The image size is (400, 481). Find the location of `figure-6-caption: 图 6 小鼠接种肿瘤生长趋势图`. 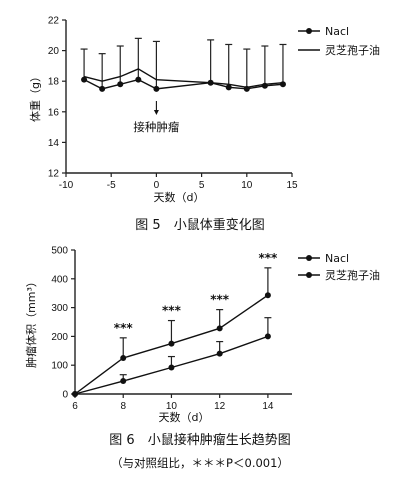

figure-6-caption: 图 6 小鼠接种肿瘤生长趋势图 is located at coordinates (199, 440).